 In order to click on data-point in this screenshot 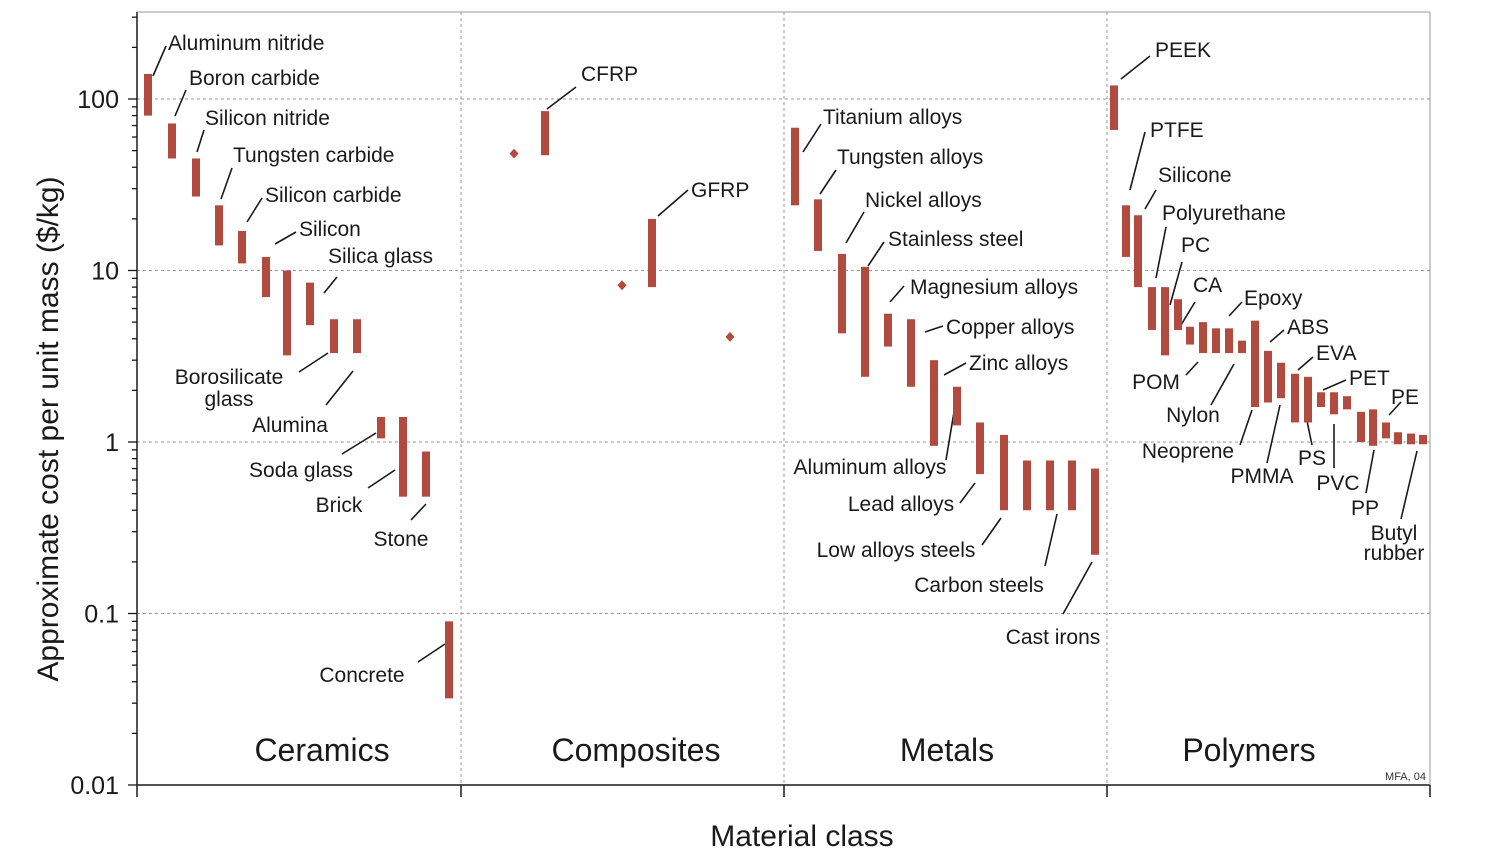, I will do `click(730, 336)`.